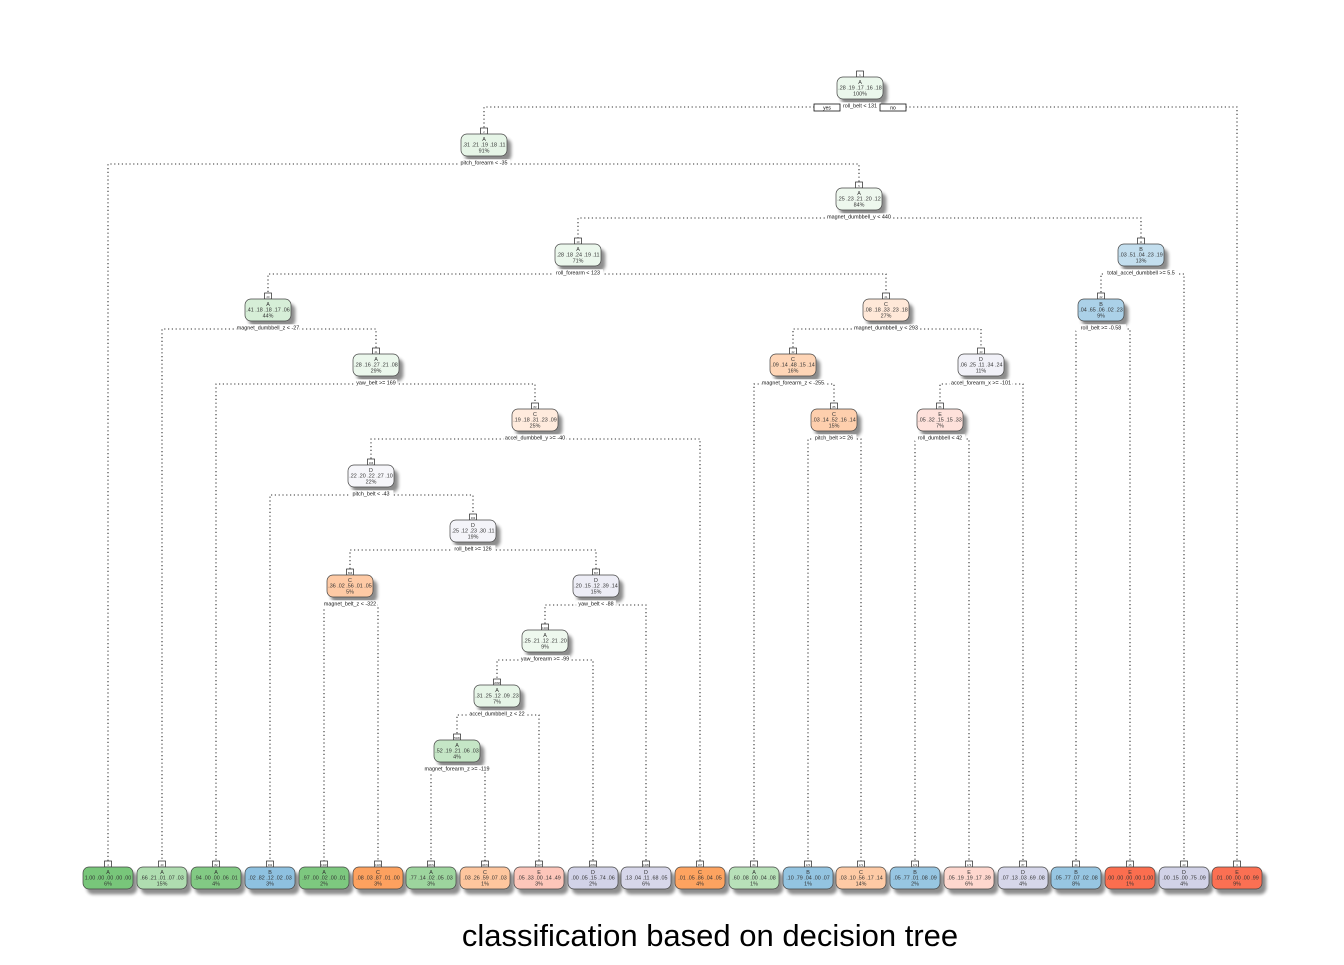 The height and width of the screenshot is (965, 1344). What do you see at coordinates (1130, 875) in the screenshot?
I see `leaf-node-l20: E.00 .00 .00 .00 1.001% 45` at bounding box center [1130, 875].